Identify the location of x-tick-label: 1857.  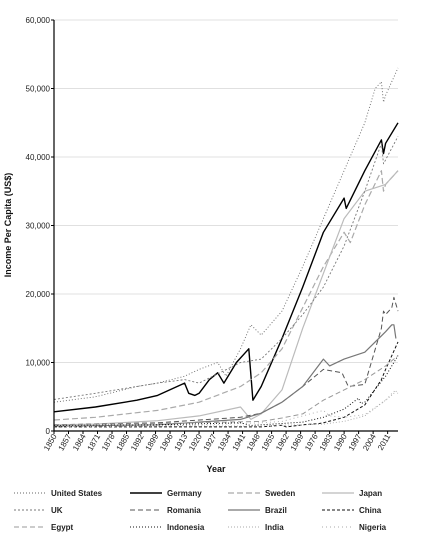
(65, 442).